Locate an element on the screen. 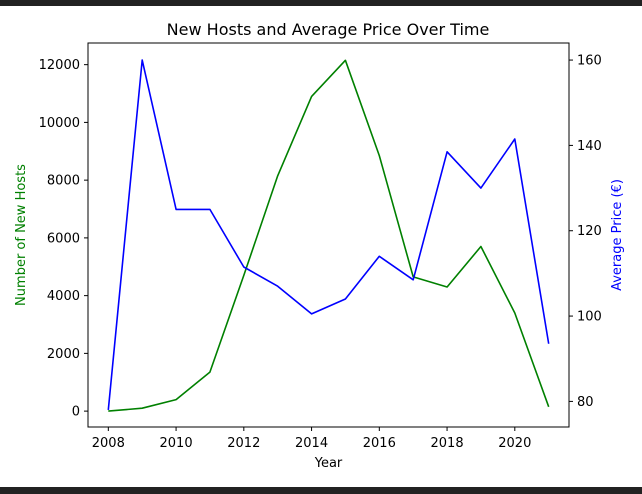  right-y-tick-label: 80 is located at coordinates (585, 402).